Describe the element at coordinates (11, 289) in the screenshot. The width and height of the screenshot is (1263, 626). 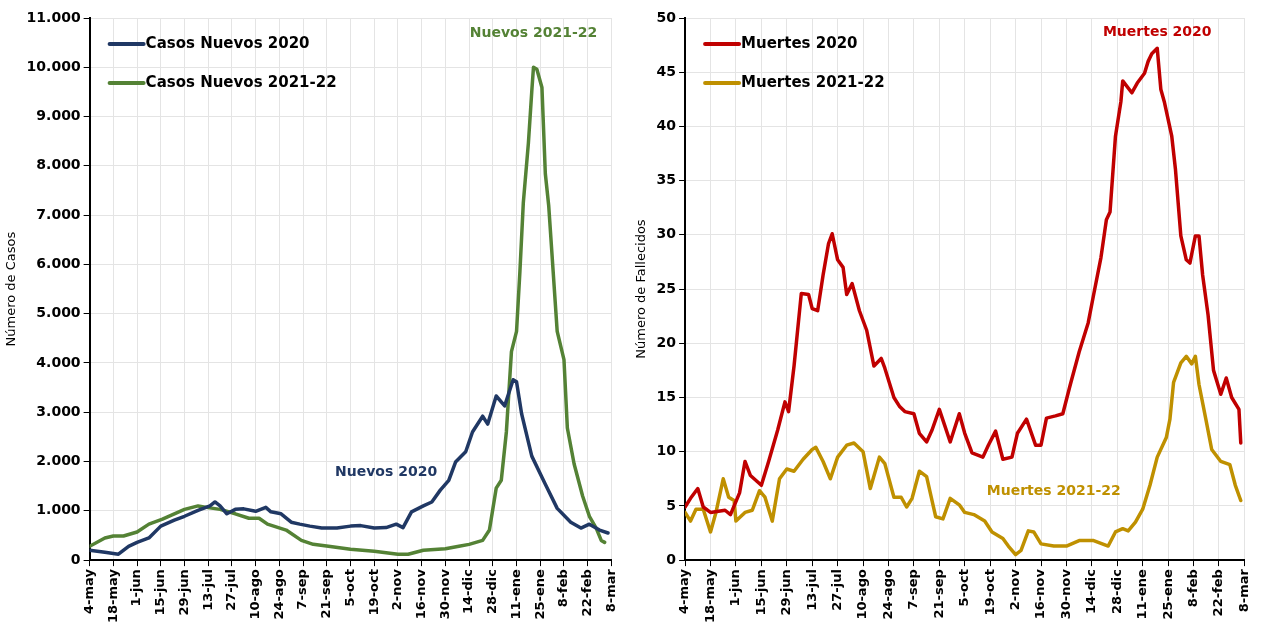
I see `y-axis-title: Número de Casos` at that location.